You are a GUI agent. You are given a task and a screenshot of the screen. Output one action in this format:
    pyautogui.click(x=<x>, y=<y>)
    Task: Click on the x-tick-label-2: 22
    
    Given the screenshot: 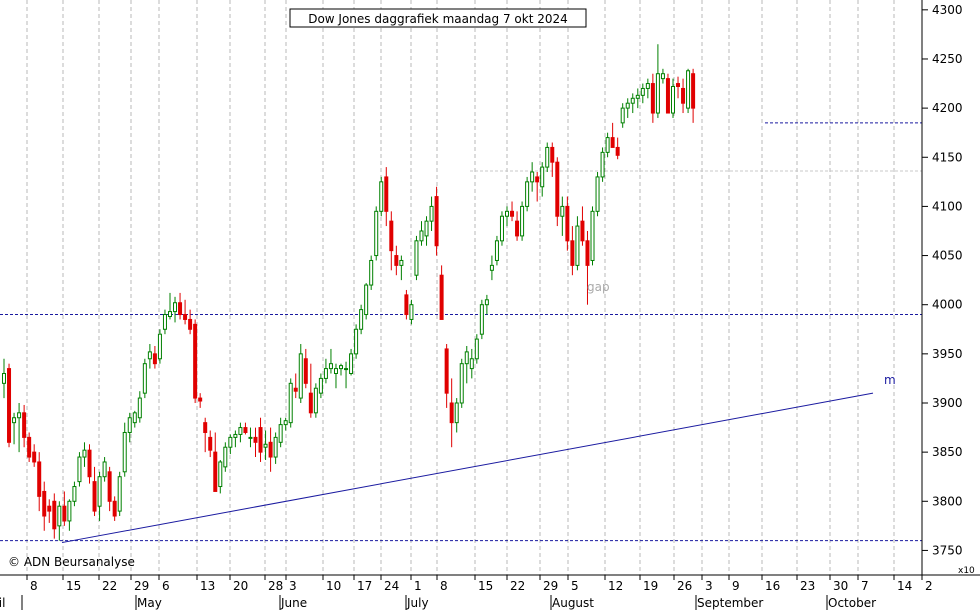 What is the action you would take?
    pyautogui.click(x=109, y=586)
    